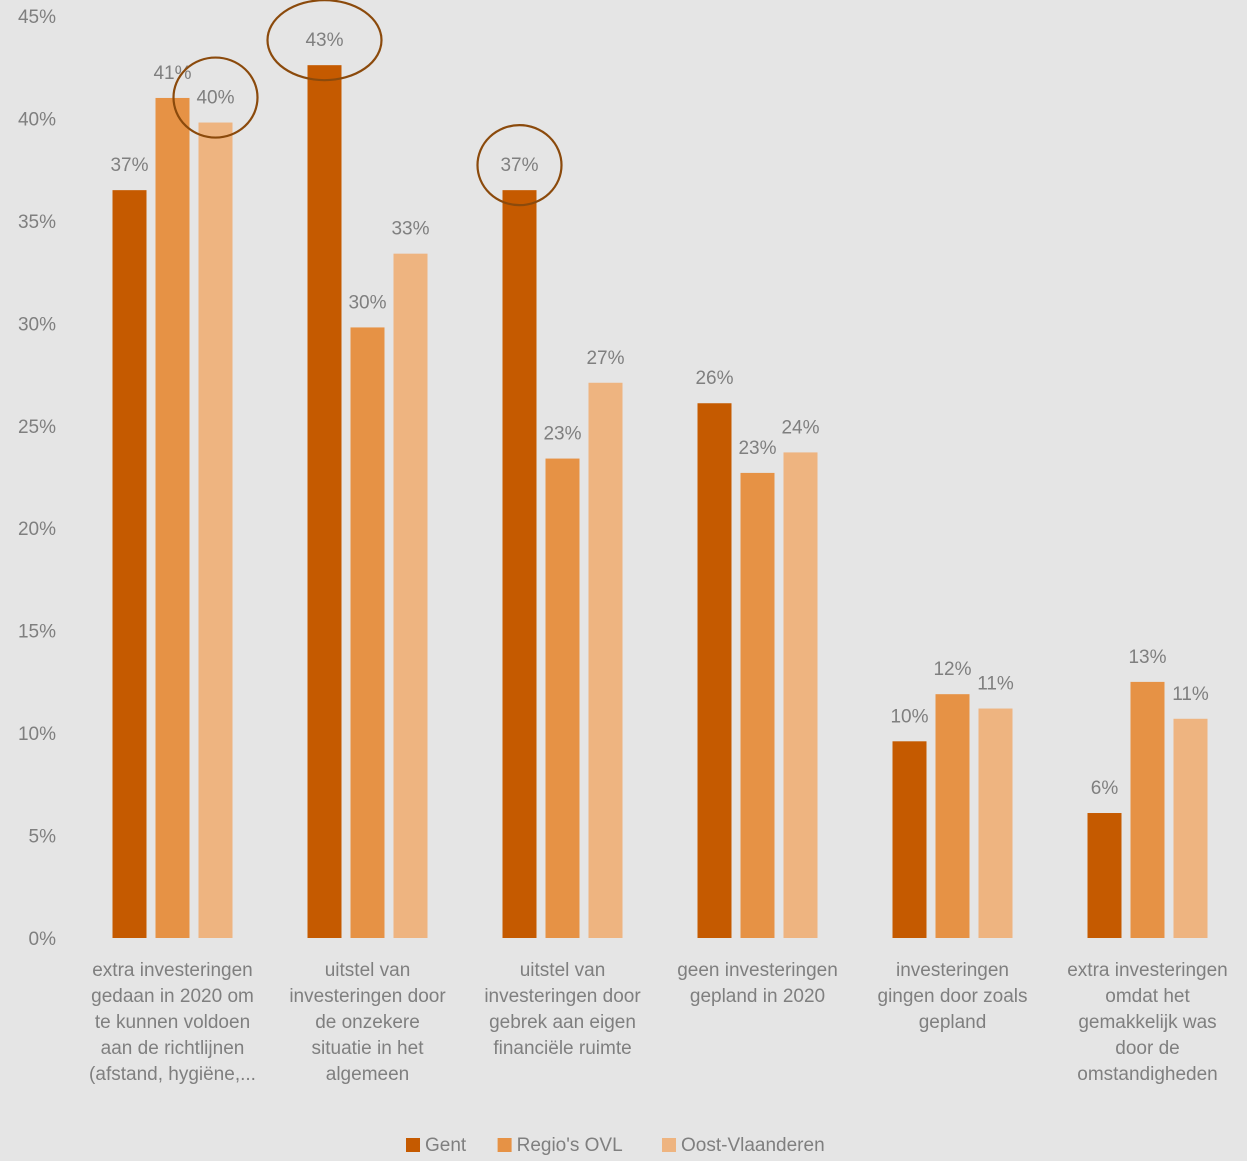 The image size is (1247, 1161). I want to click on highlight-circles, so click(367, 103).